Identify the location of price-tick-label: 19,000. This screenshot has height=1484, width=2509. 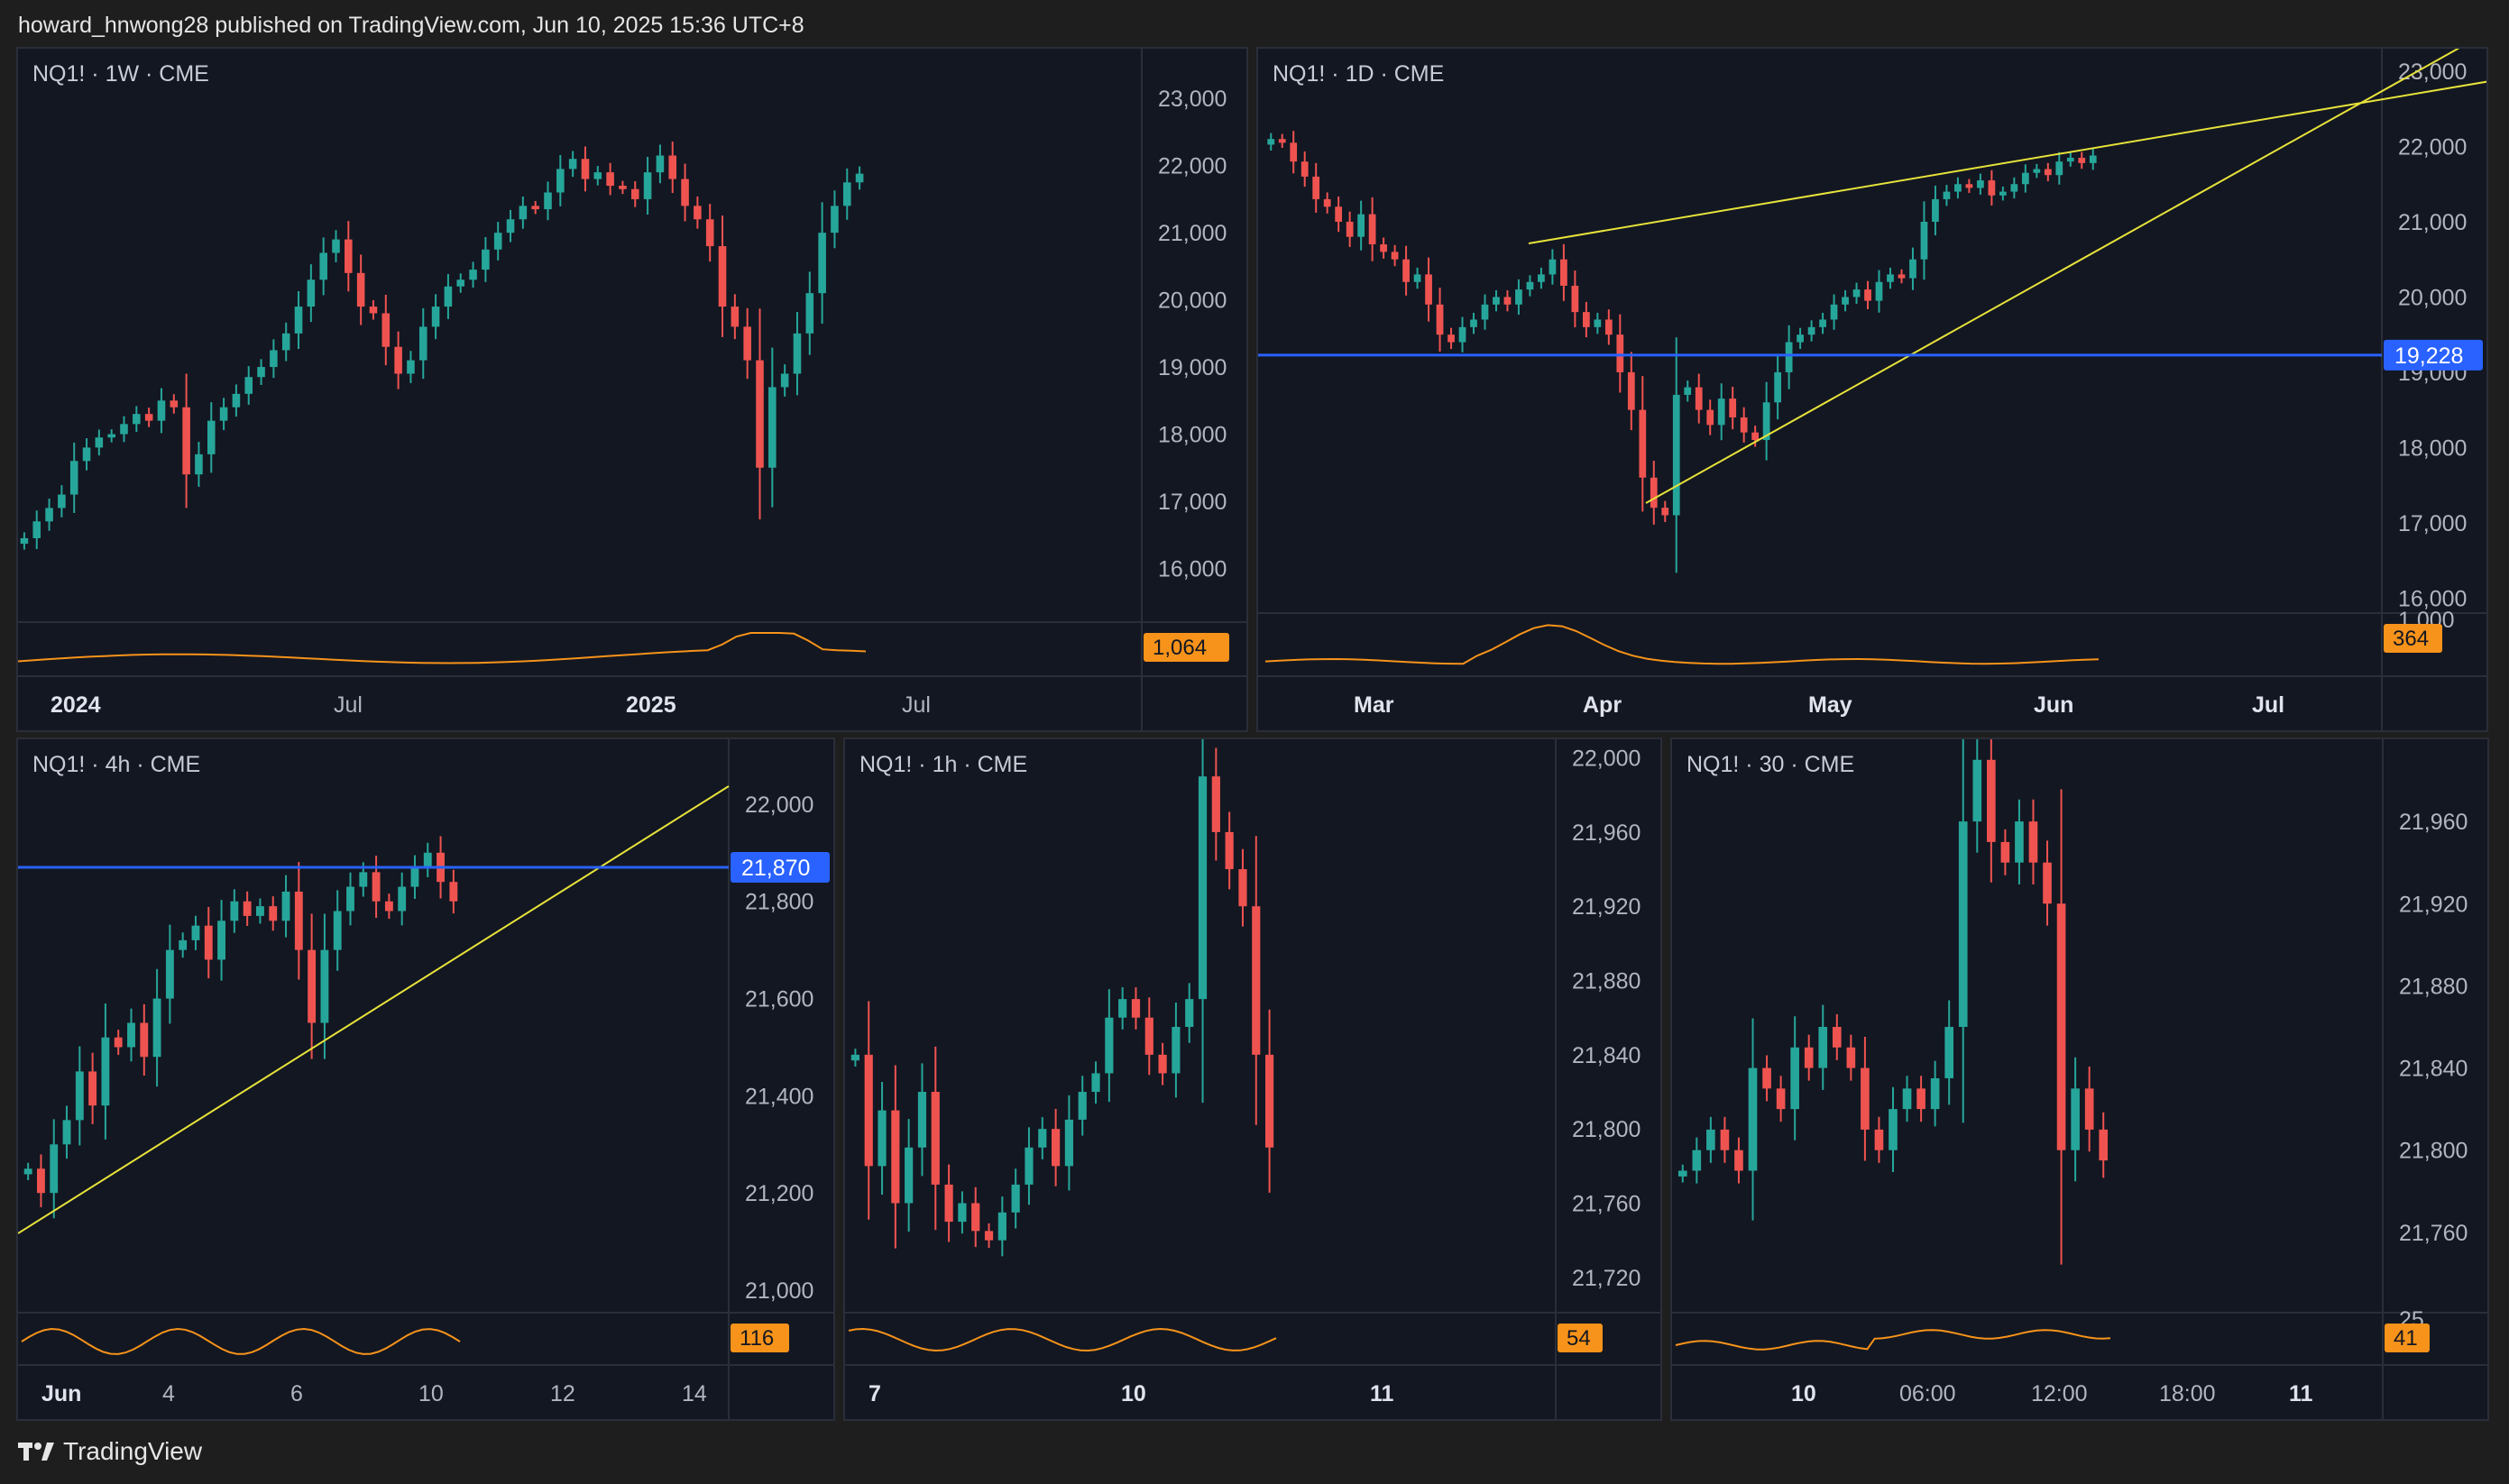
(1192, 367).